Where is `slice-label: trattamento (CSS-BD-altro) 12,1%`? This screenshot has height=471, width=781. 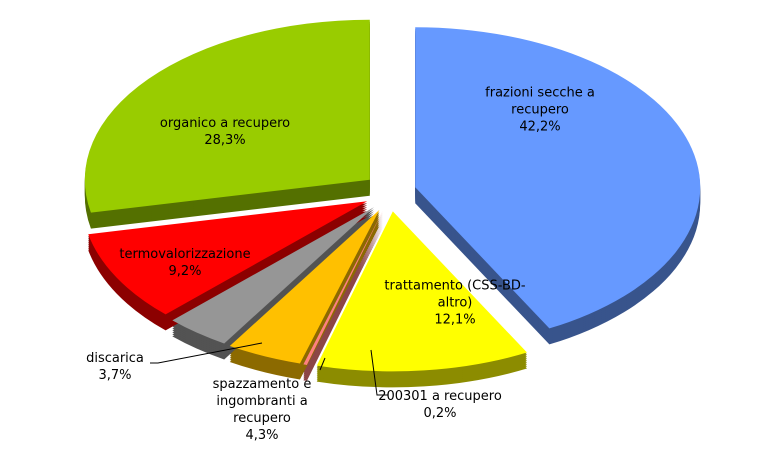
slice-label: trattamento (CSS-BD-altro) 12,1% is located at coordinates (455, 303).